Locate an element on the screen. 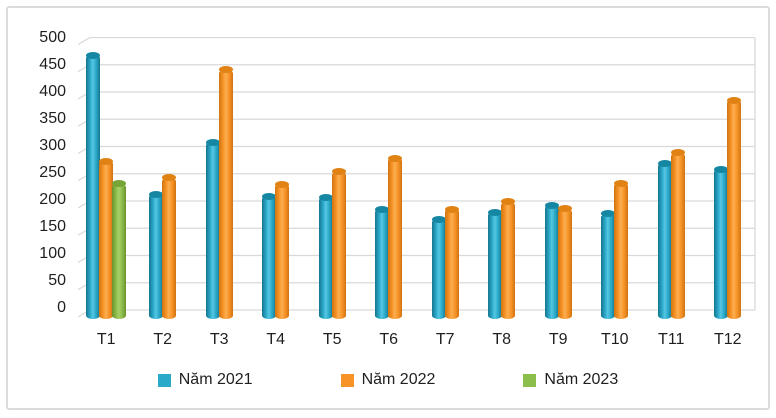 This screenshot has width=776, height=418. y-tick-label: 350 is located at coordinates (52, 118).